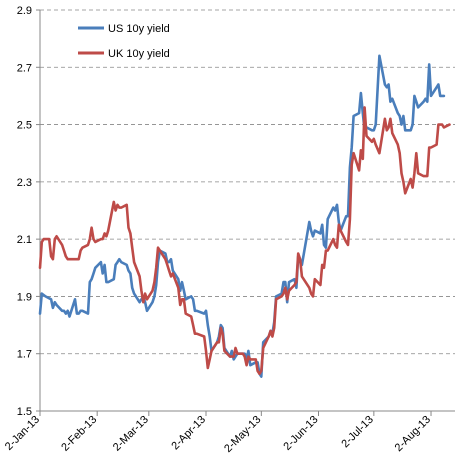  Describe the element at coordinates (79, 434) in the screenshot. I see `x-tick-label: 2-Feb-13` at that location.